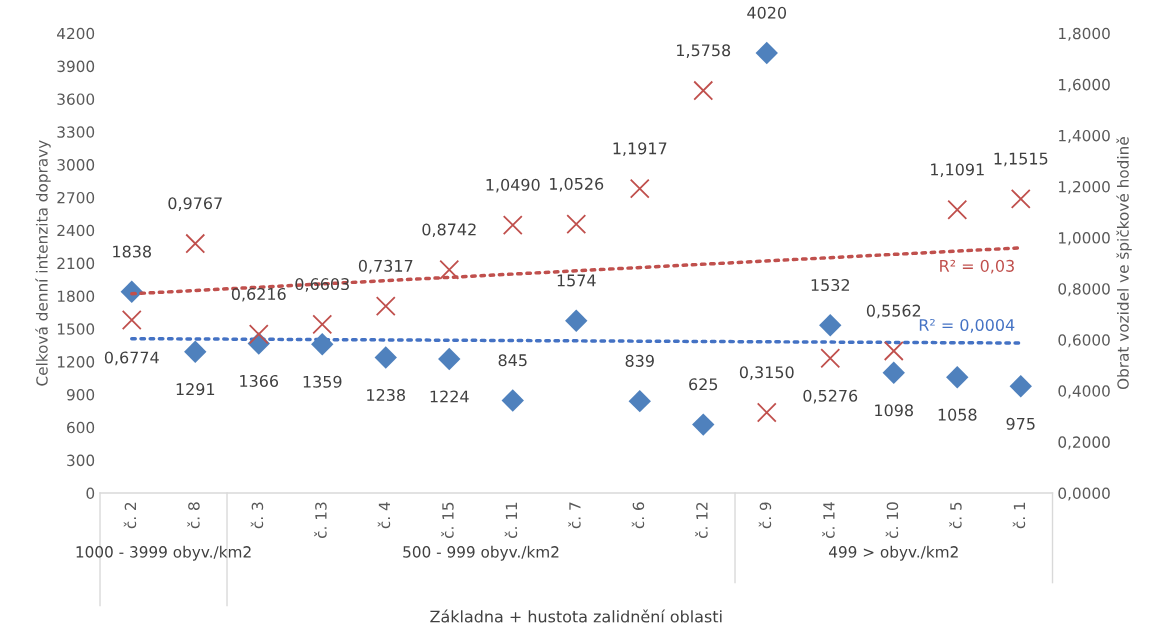 The width and height of the screenshot is (1163, 628). What do you see at coordinates (701, 520) in the screenshot?
I see `x-tick-label: č. 12` at bounding box center [701, 520].